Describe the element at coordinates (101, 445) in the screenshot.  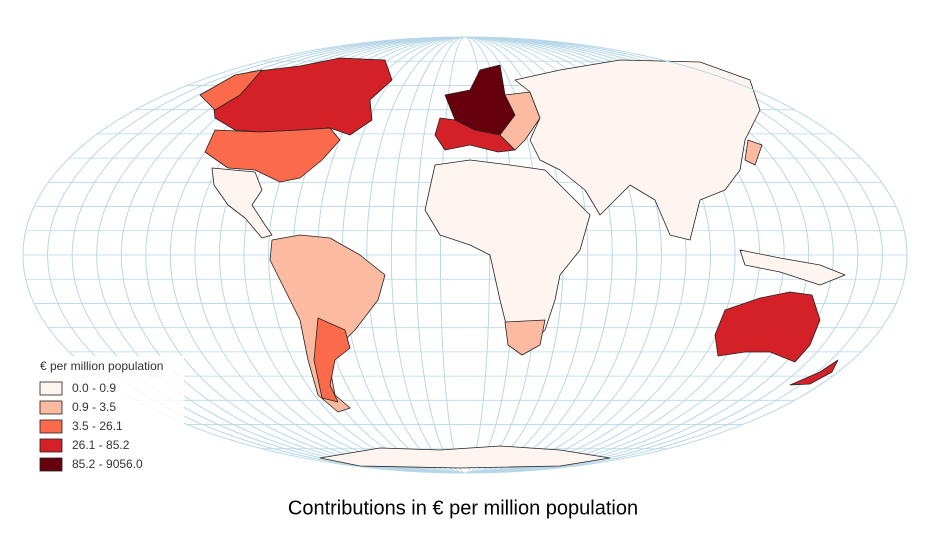
I see `legend-label: 26.1 - 85.2` at that location.